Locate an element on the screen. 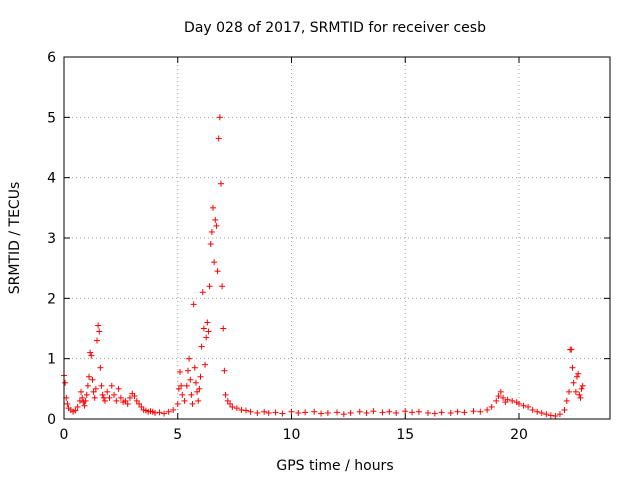  x-tick-label: 10 is located at coordinates (292, 435).